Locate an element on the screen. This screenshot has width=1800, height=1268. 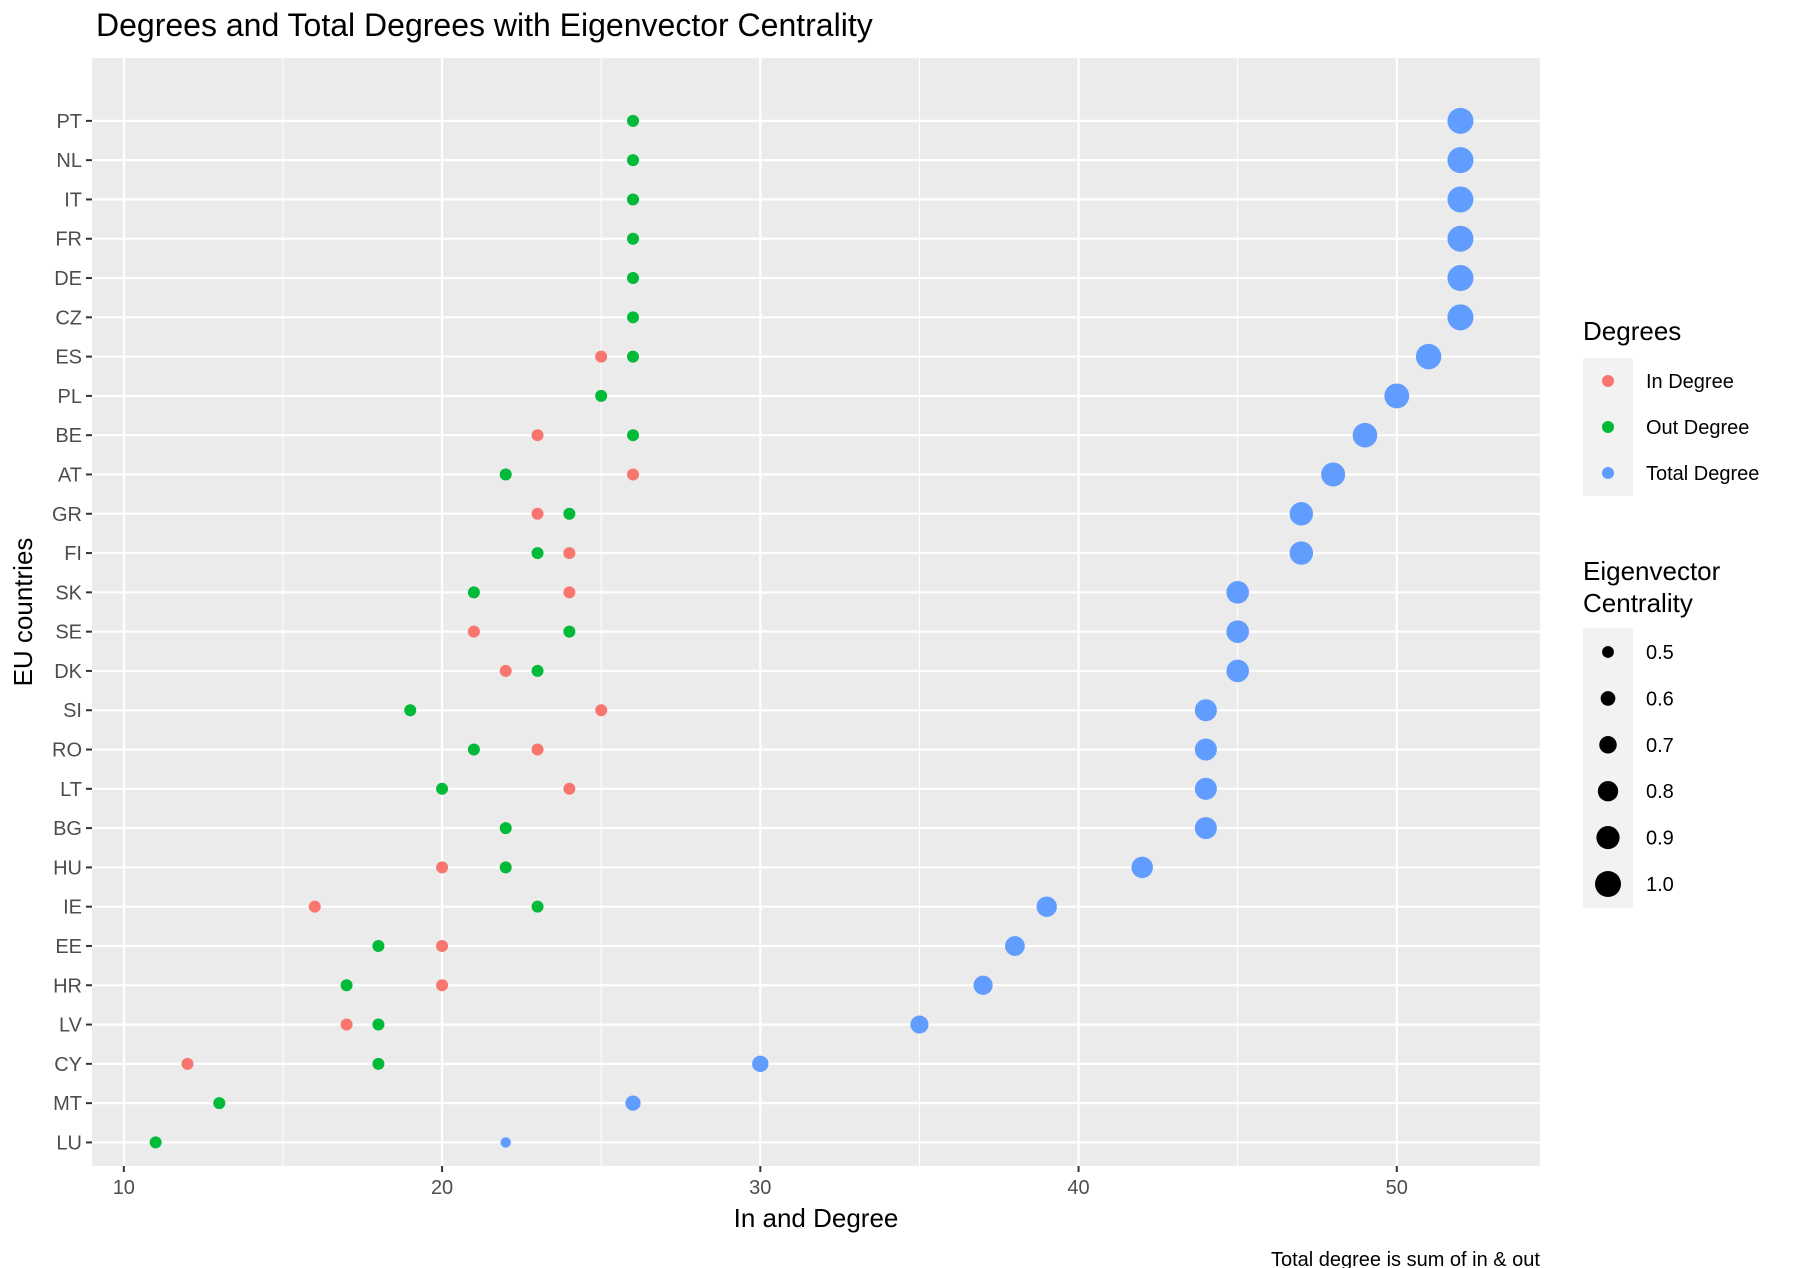
legend-color-label: Total Degree is located at coordinates (1702, 474).